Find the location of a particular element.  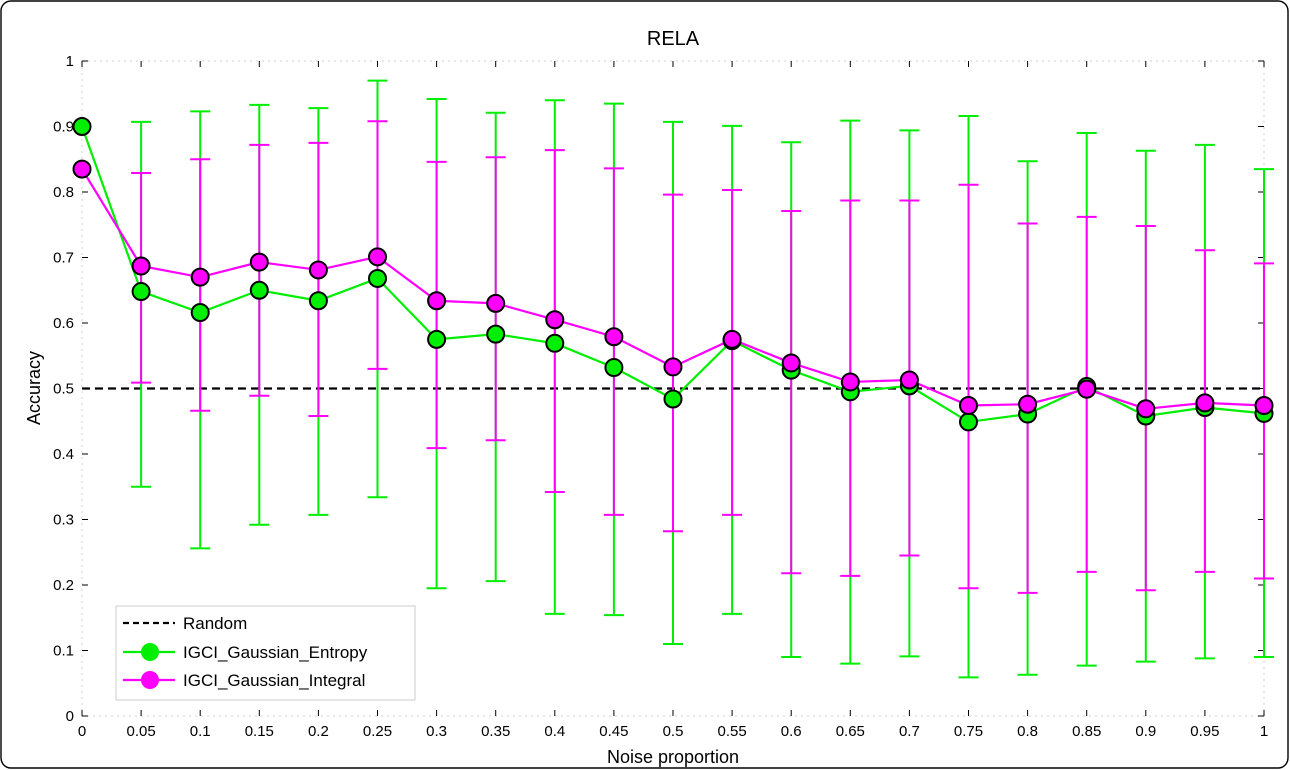

x-tick-label: 0.95 is located at coordinates (1204, 731).